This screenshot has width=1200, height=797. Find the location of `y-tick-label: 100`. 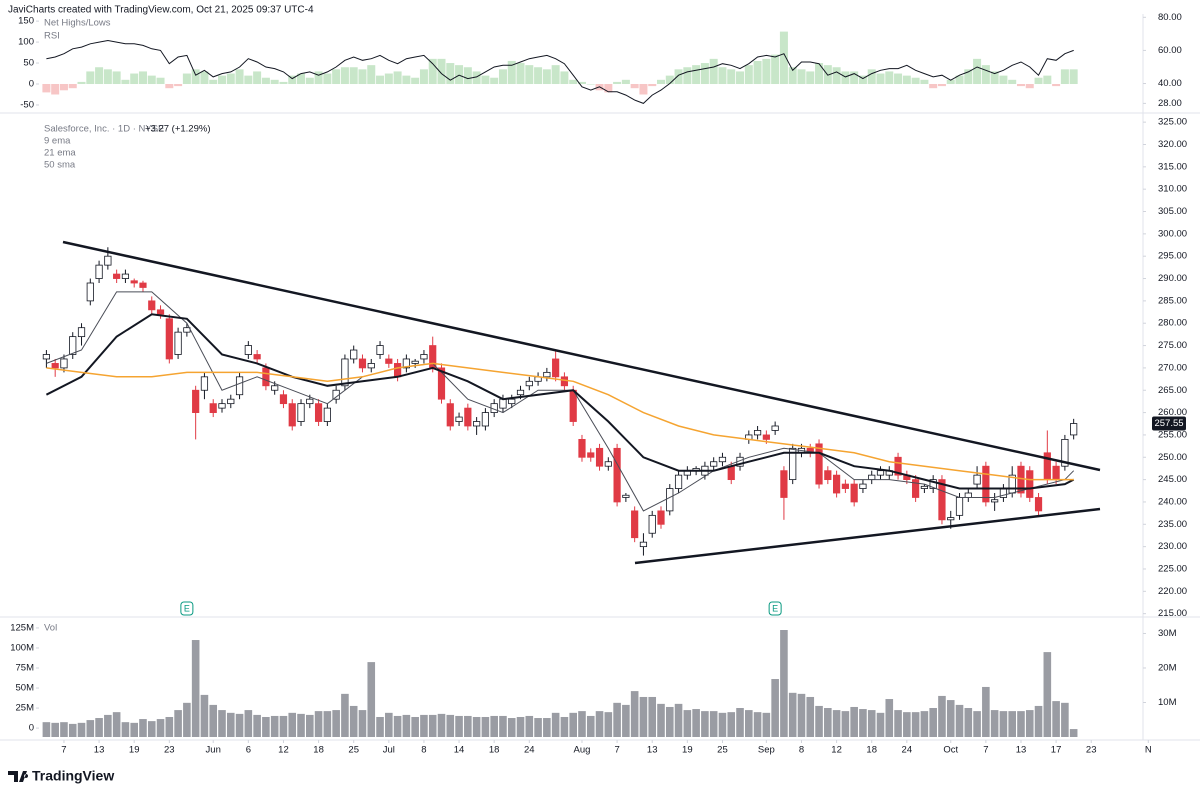

y-tick-label: 100 is located at coordinates (26, 42).